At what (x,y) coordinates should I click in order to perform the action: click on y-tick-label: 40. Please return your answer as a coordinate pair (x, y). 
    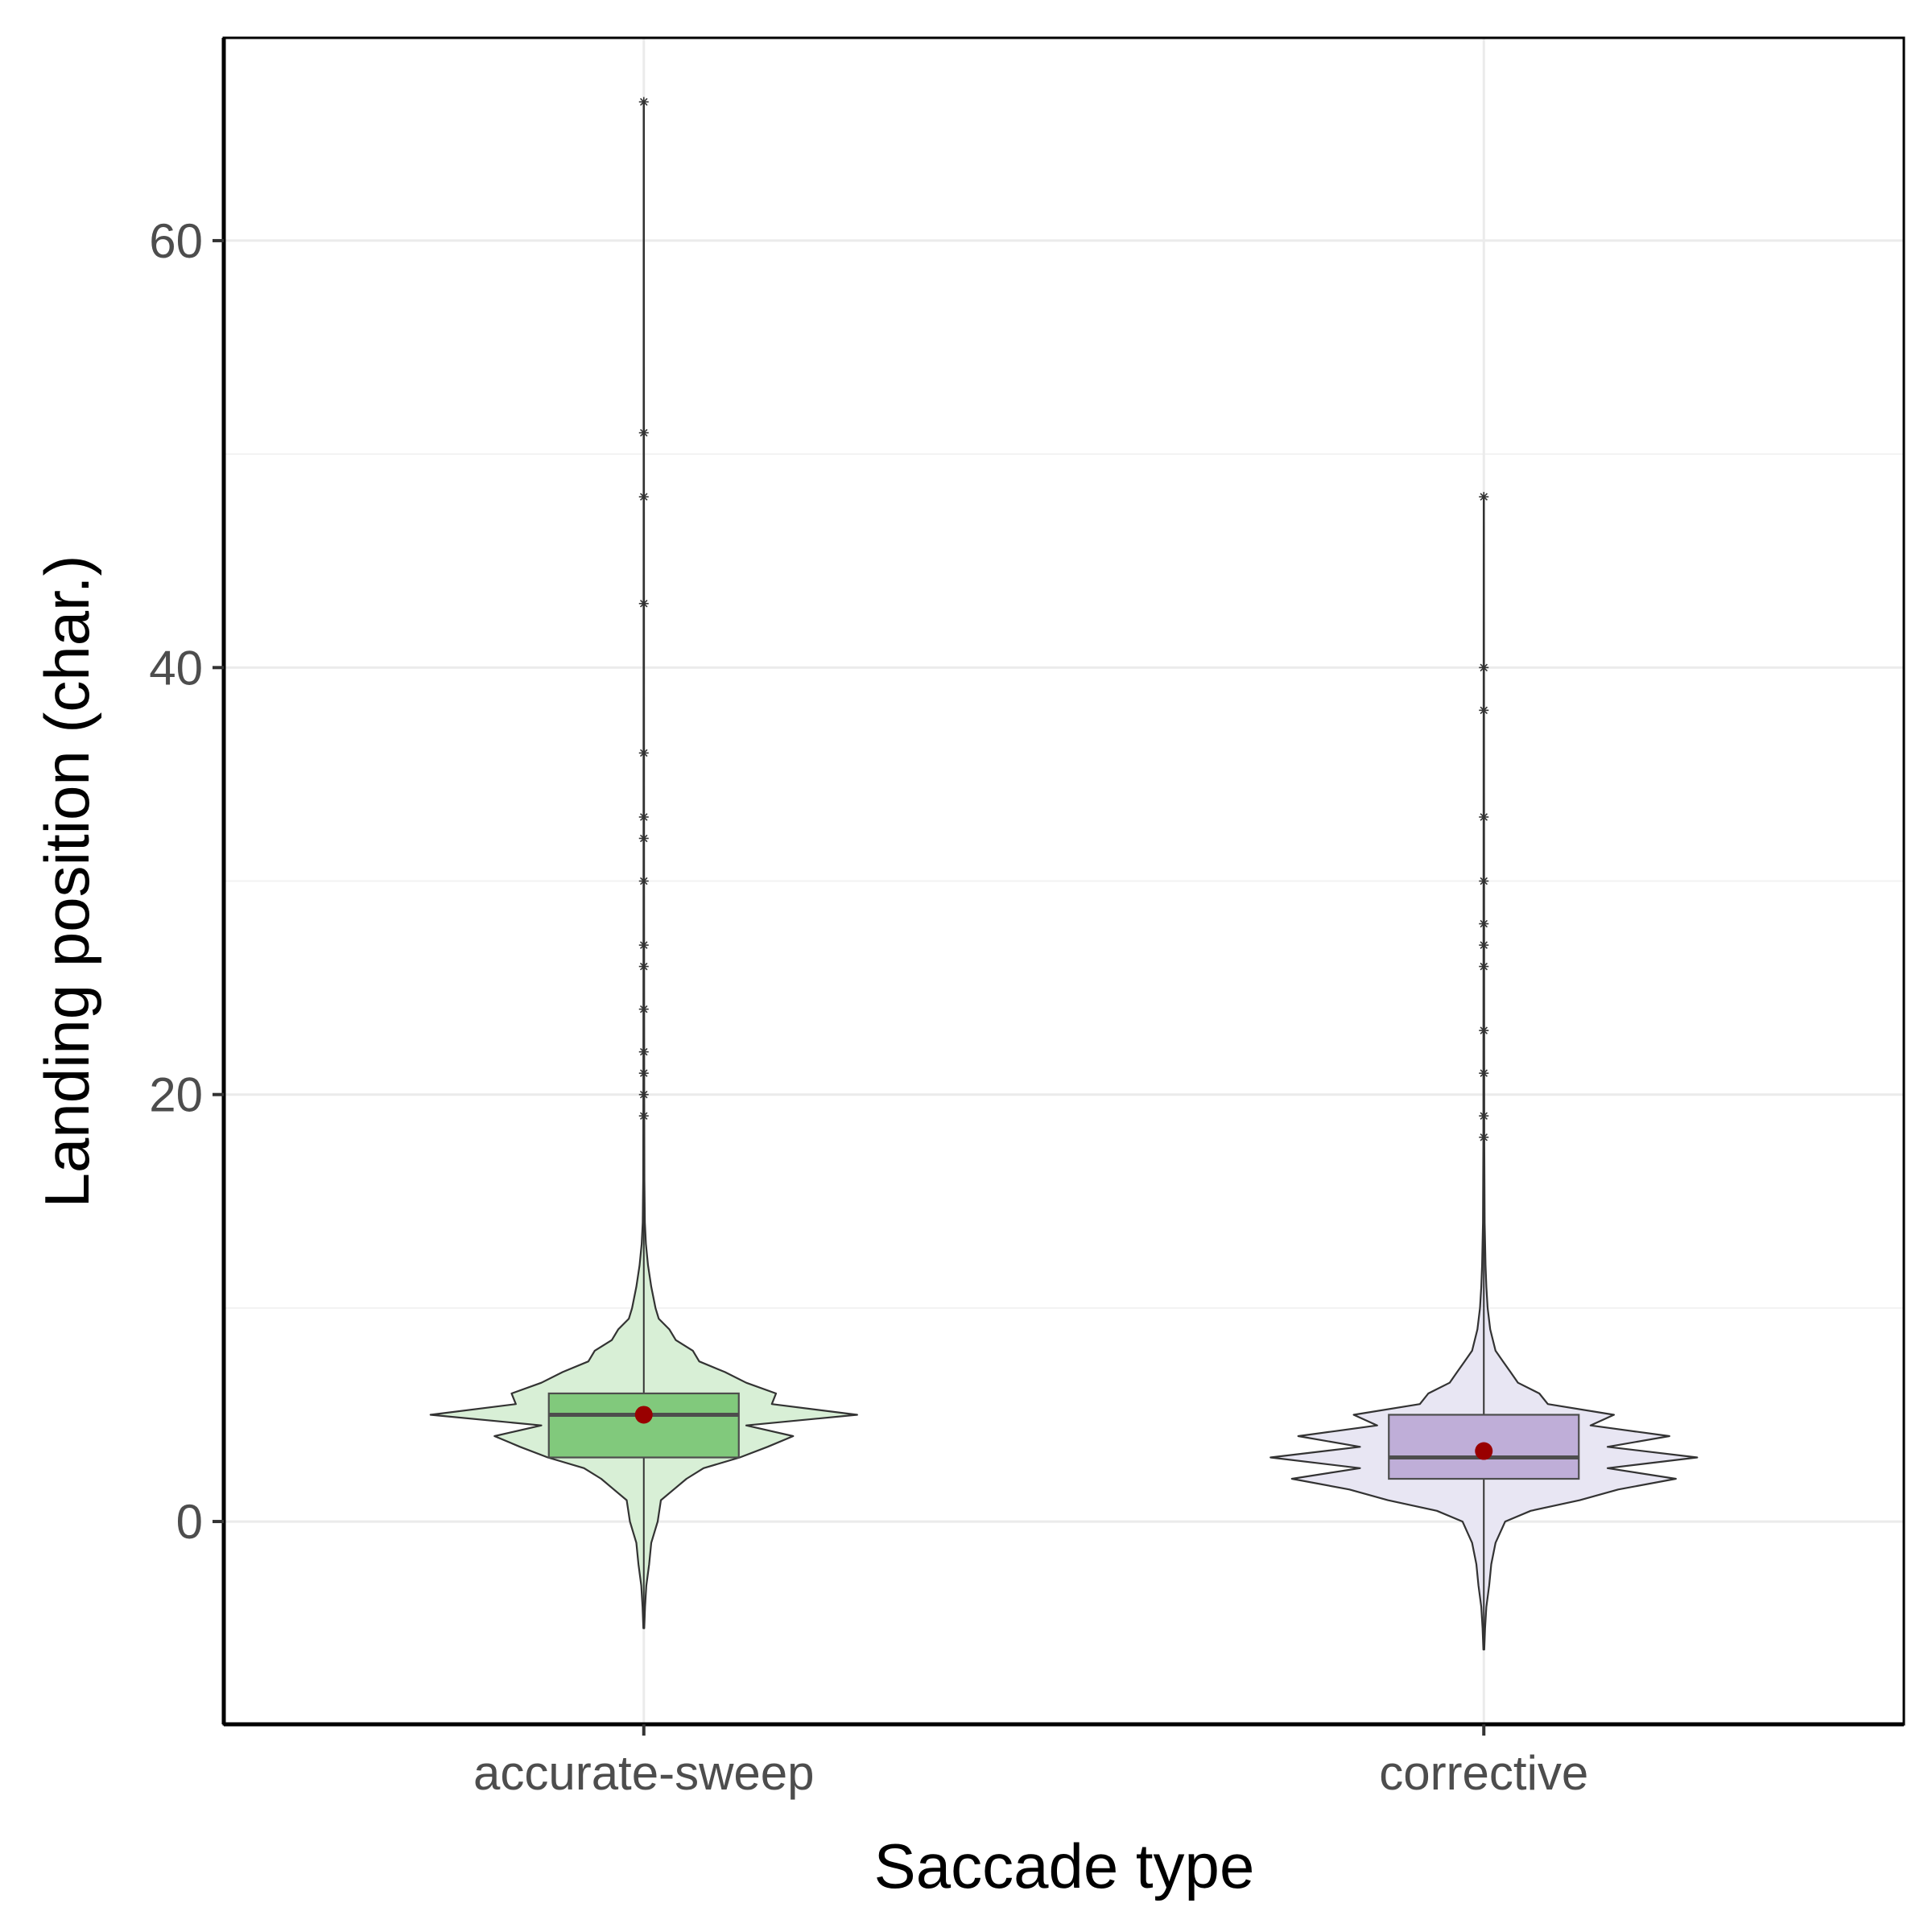
    Looking at the image, I should click on (176, 668).